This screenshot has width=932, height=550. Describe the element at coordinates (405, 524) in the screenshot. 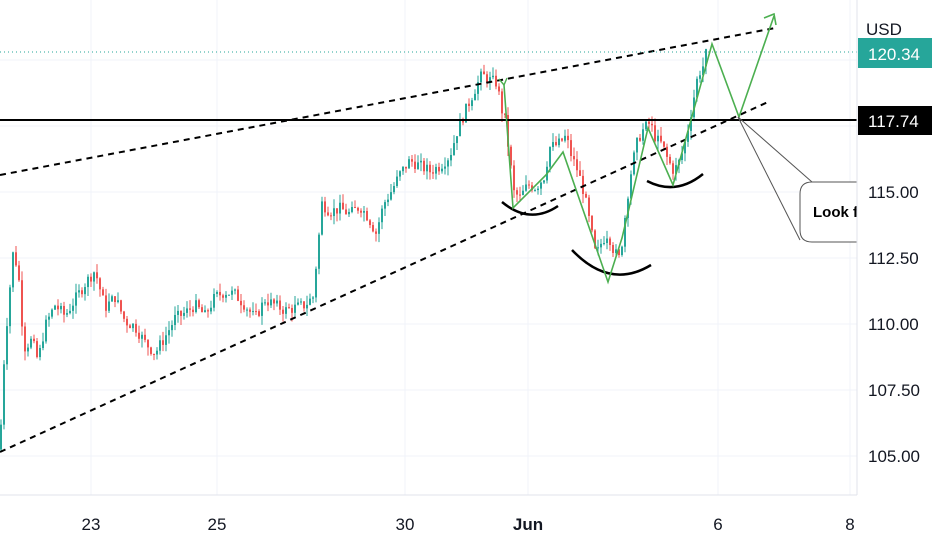

I see `x-tick-label: 30` at that location.